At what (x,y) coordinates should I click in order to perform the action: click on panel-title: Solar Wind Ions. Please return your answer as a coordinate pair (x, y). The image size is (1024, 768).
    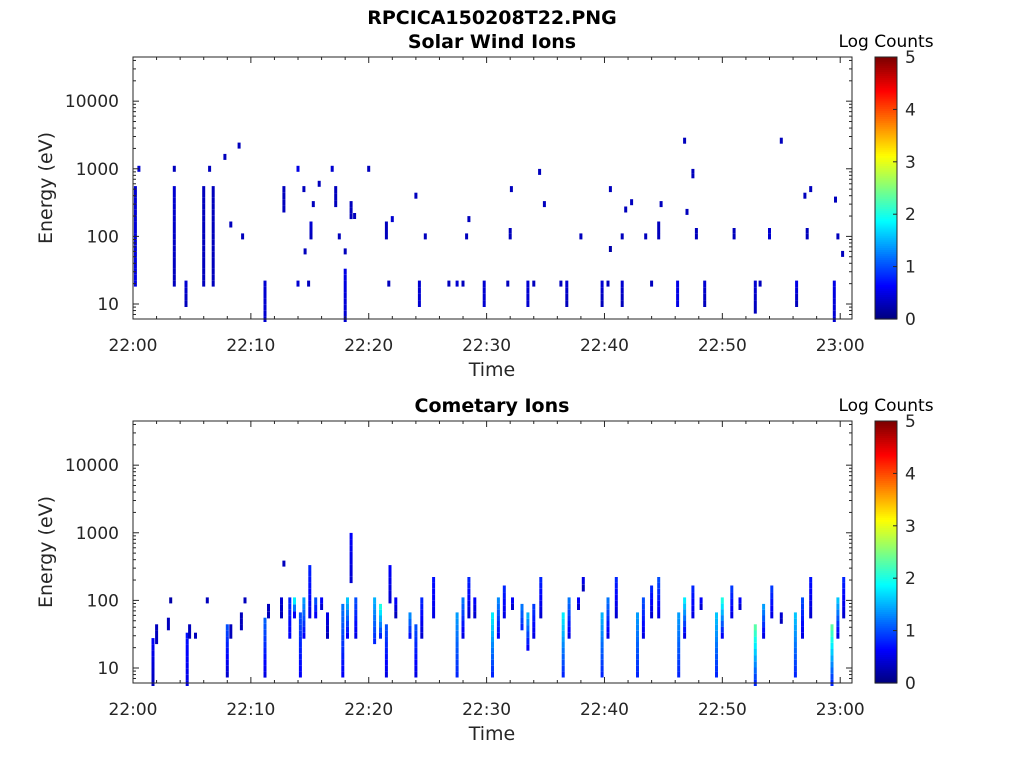
    Looking at the image, I should click on (492, 42).